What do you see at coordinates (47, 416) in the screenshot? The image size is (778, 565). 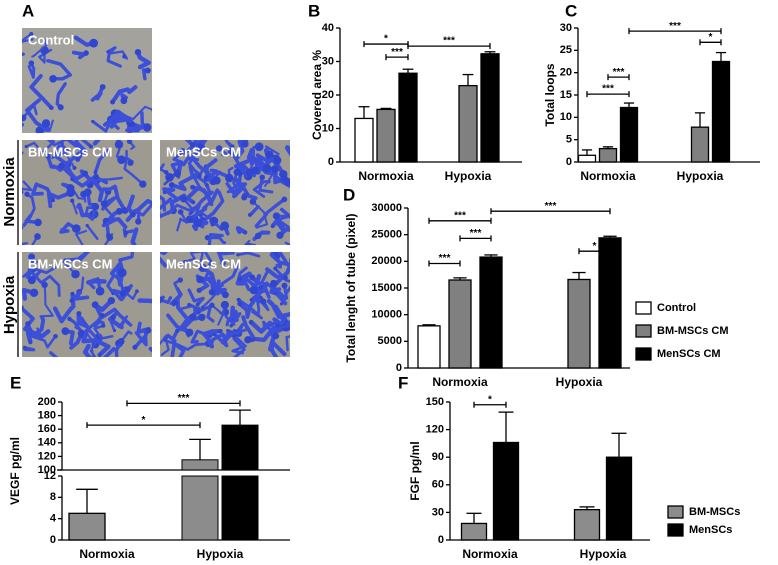 I see `y-tick-label: 180` at bounding box center [47, 416].